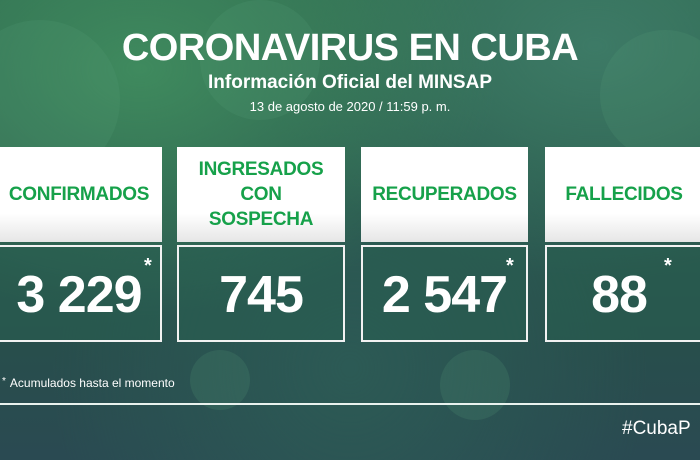  I want to click on card-value: 88, so click(619, 295).